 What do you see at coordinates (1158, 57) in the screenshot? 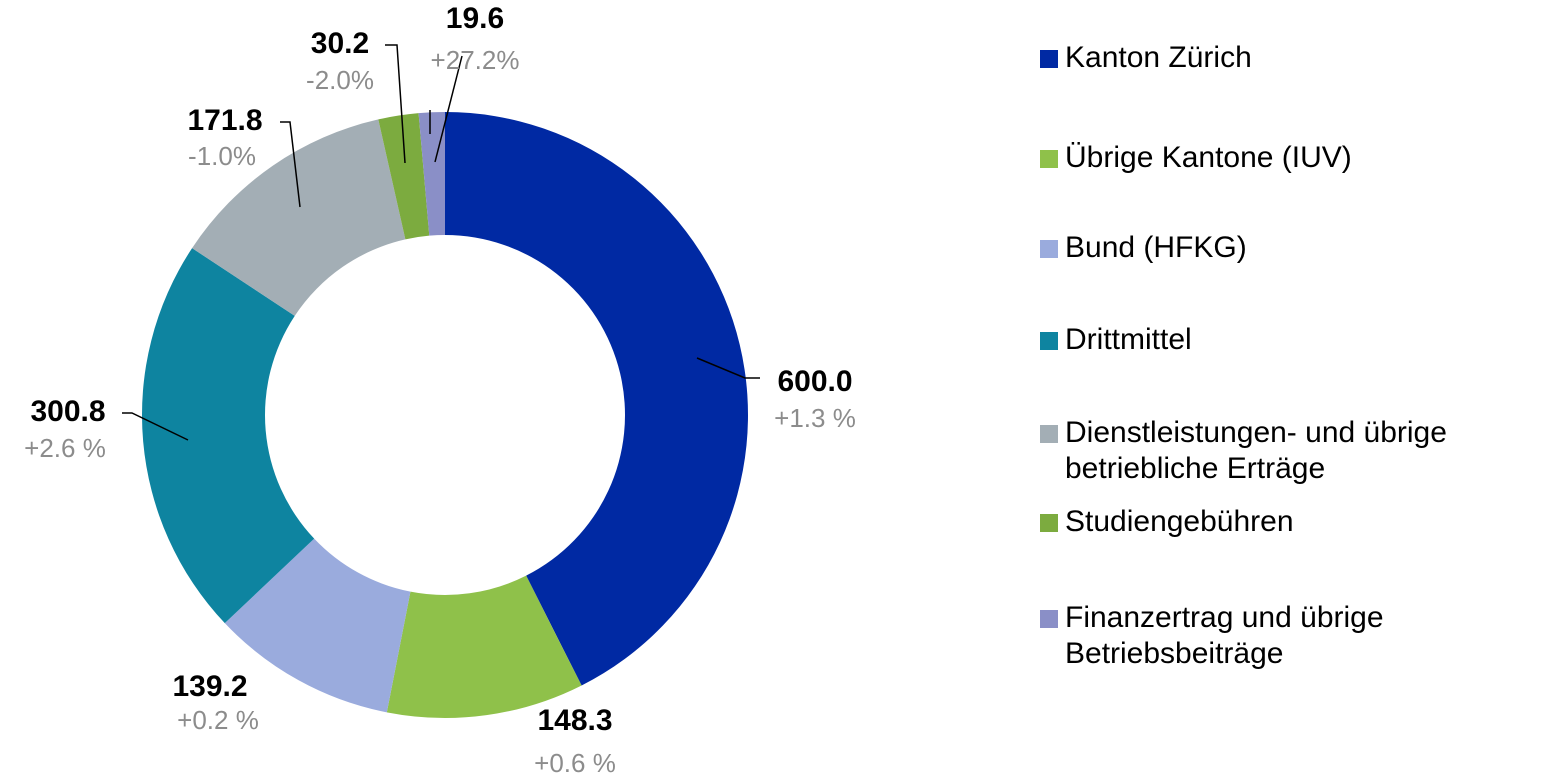
I see `legend-label: Kanton Zürich` at bounding box center [1158, 57].